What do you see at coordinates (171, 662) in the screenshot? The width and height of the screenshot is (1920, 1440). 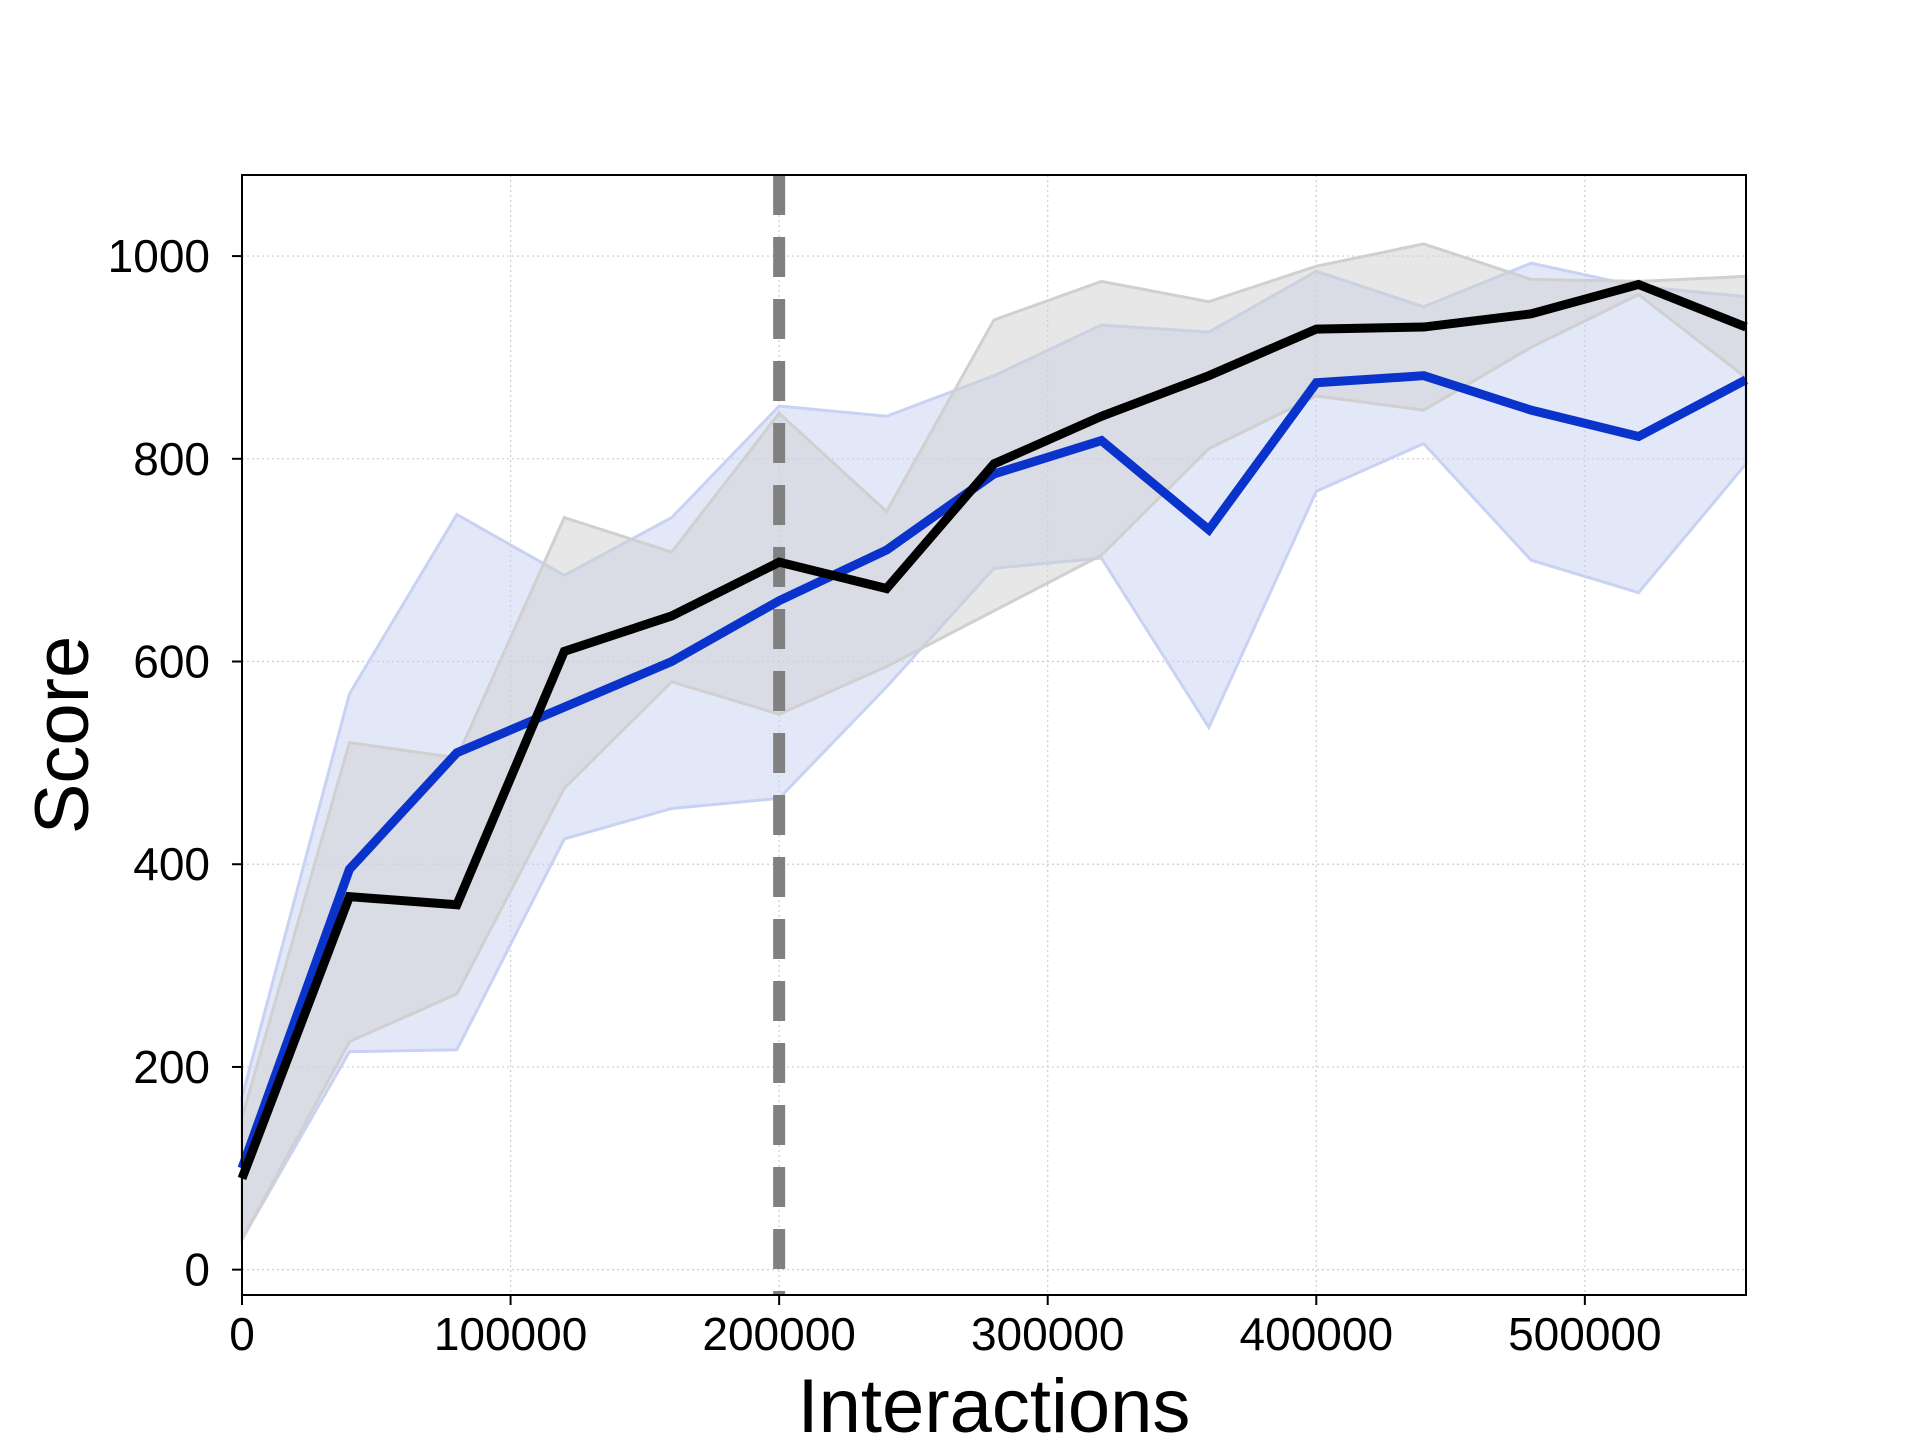 I see `y-tick-label-3: 600` at bounding box center [171, 662].